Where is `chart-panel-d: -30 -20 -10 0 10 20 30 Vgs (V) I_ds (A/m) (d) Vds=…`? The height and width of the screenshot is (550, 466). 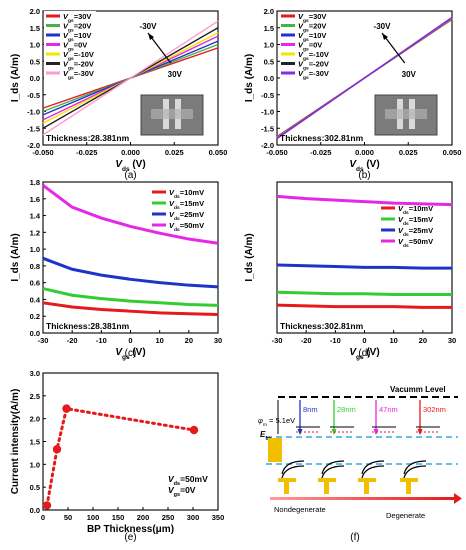
chart-panel-d: -30 -20 -10 0 10 20 30 Vgs (V) I_ds (A/m) (d) Vds=… is located at coordinates (350, 271).